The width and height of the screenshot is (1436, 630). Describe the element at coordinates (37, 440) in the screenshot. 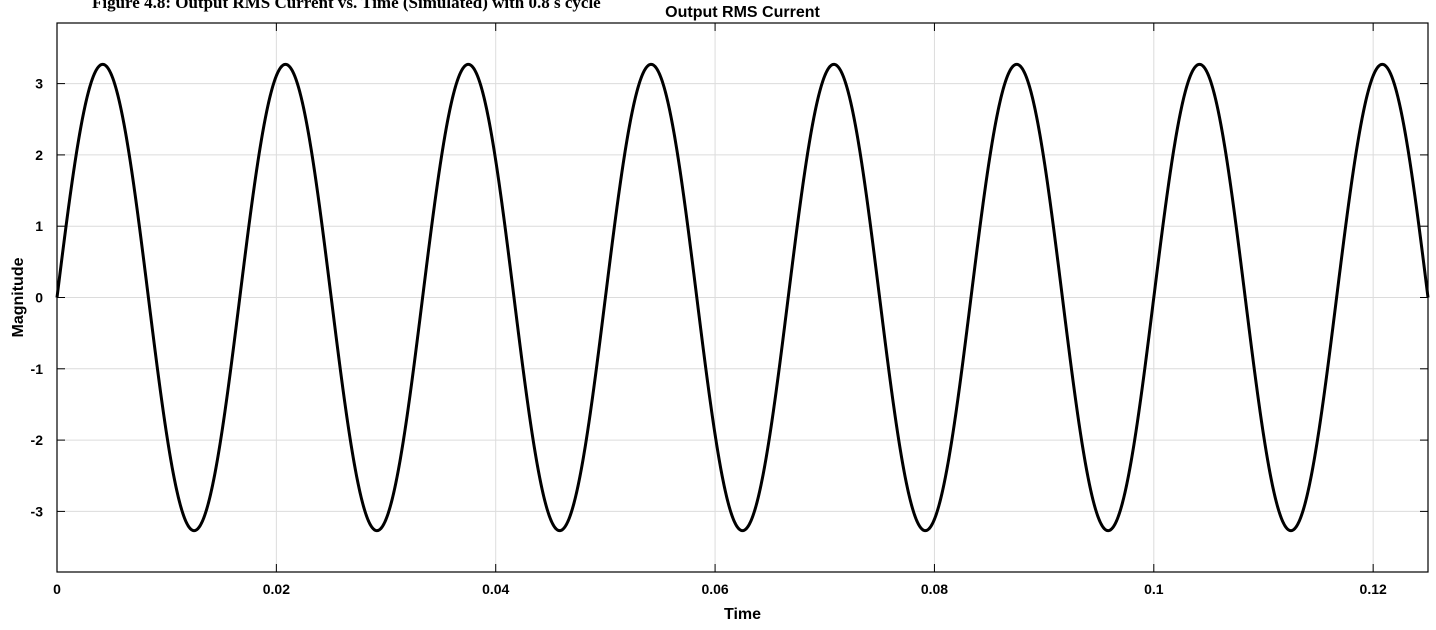

I see `y-tick-label: -2` at that location.